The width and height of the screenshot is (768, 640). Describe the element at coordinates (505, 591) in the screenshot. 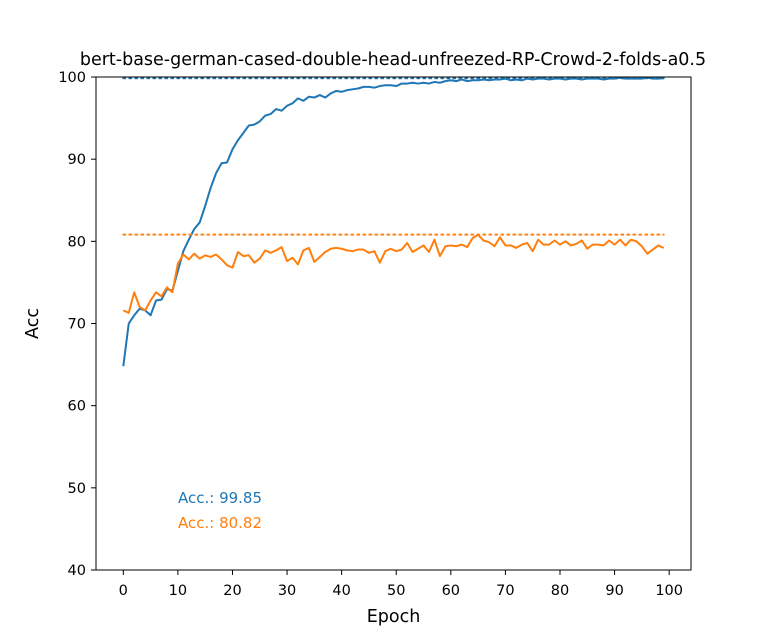

I see `x-tick-label: 70` at that location.